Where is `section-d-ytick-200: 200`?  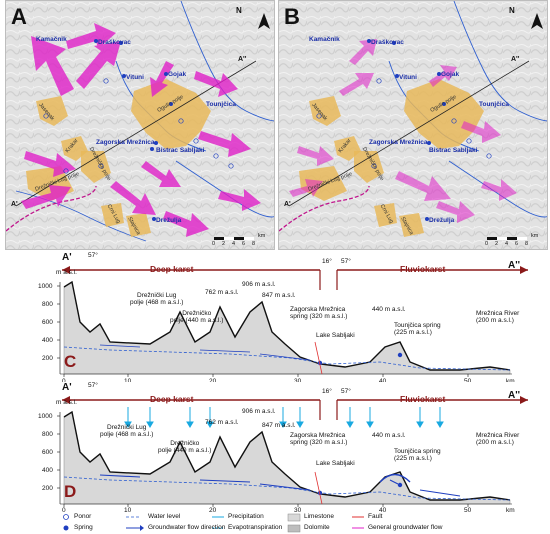 section-d-ytick-200: 200 is located at coordinates (47, 488).